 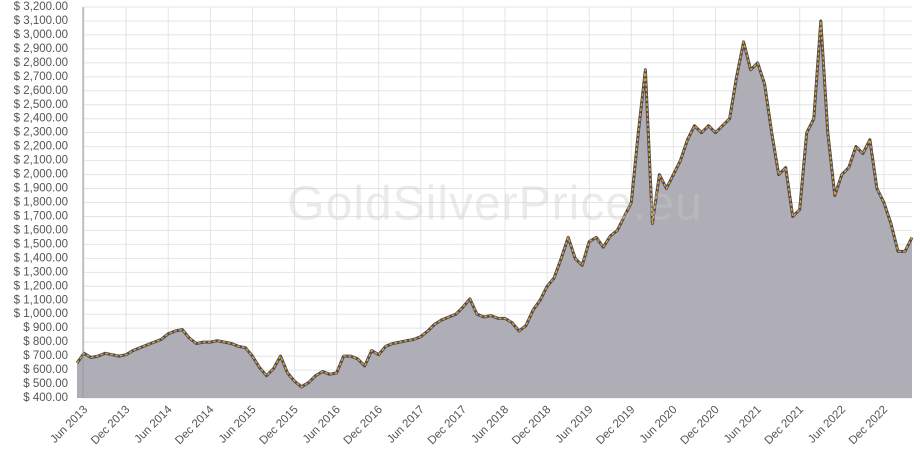 I want to click on x-tick-label: Dec 2019, so click(x=615, y=425).